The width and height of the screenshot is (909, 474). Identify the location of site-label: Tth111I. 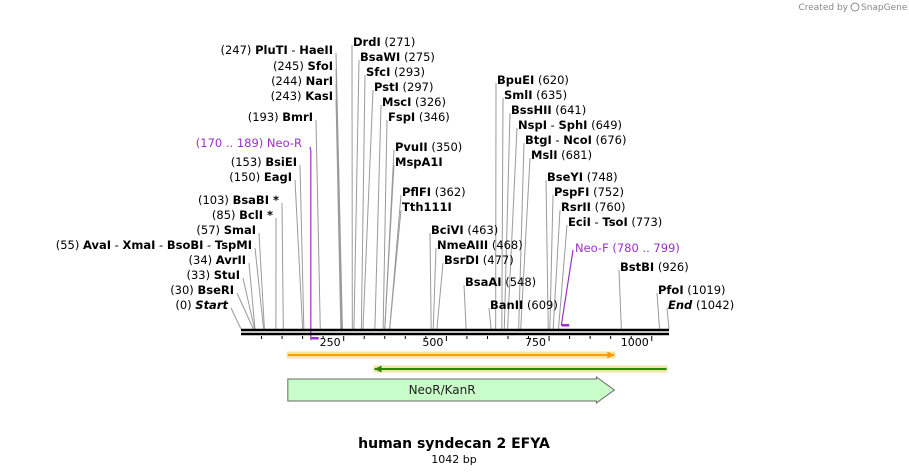
(427, 207).